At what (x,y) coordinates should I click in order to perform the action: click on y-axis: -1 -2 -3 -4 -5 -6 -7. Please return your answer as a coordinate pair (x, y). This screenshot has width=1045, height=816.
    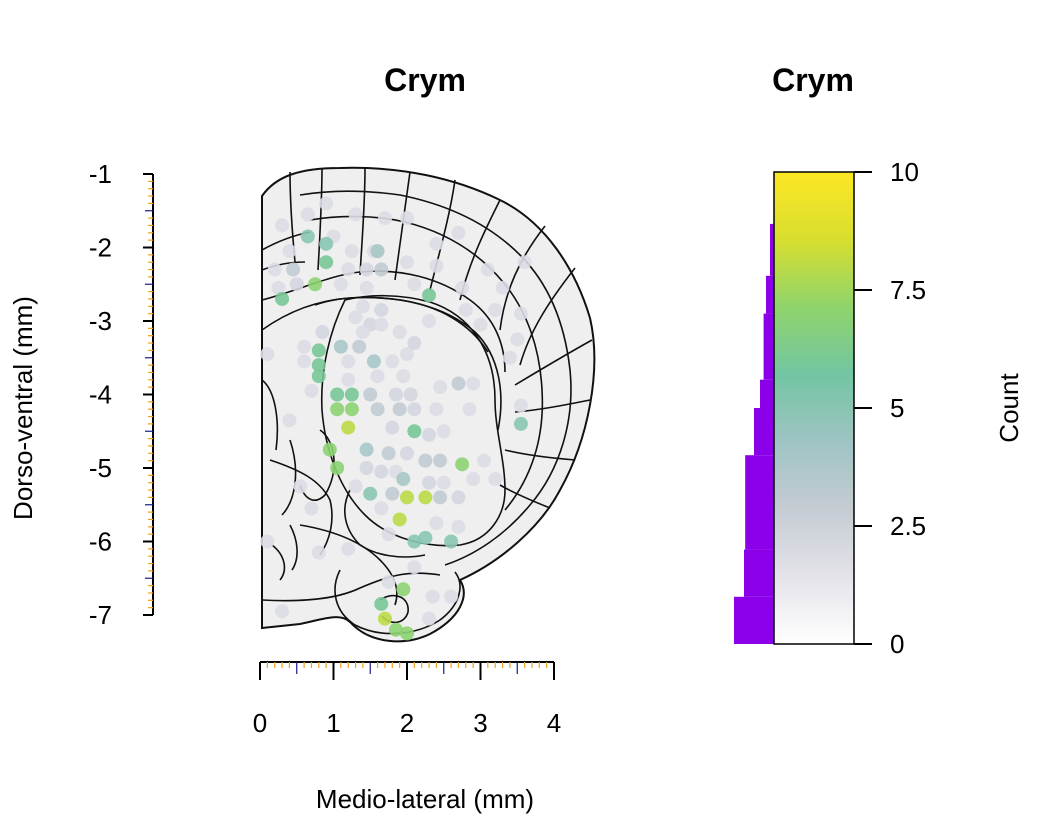
    Looking at the image, I should click on (121, 394).